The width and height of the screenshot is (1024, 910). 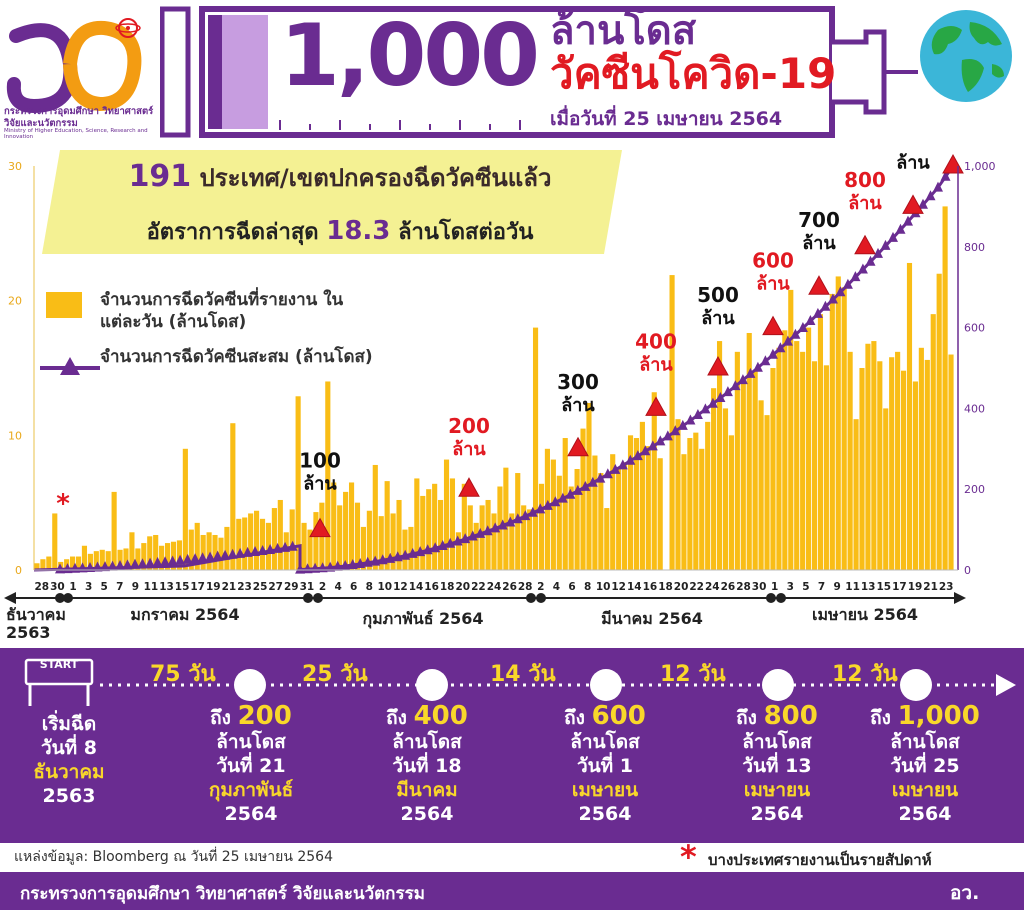 I want to click on milestone-month: กุมภาพันธ์, so click(x=251, y=790).